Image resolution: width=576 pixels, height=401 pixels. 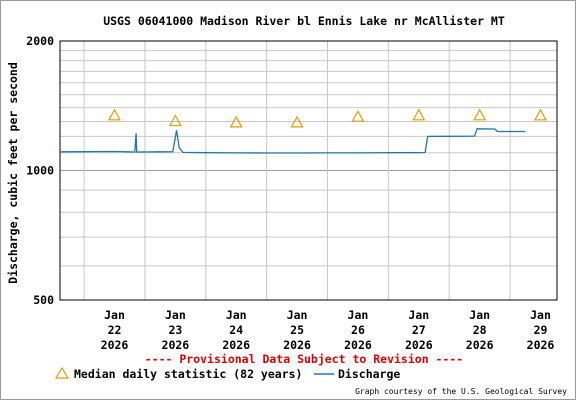 I want to click on y-axis-label: Discharge, cubic feet per second, so click(x=13, y=173).